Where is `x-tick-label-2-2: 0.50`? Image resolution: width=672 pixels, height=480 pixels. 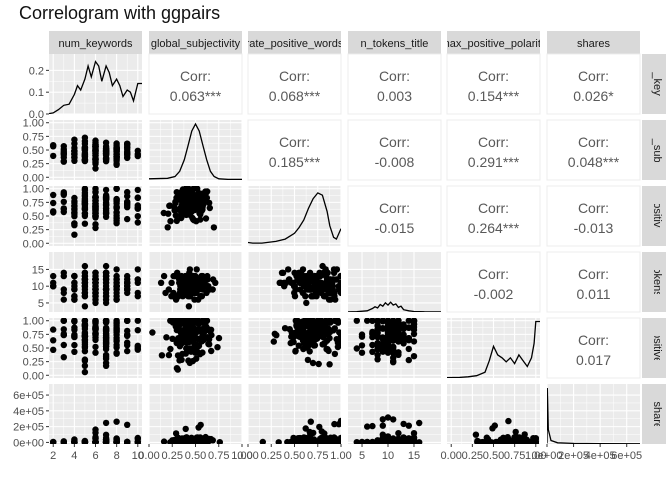 x-tick-label-2-2: 0.50 is located at coordinates (294, 456).